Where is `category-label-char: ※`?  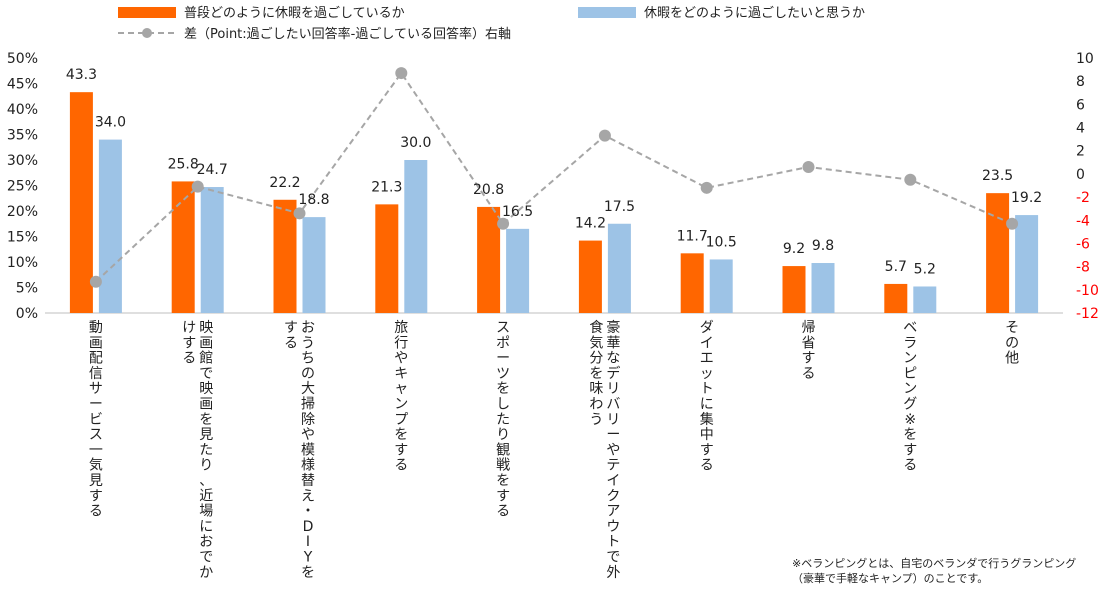 category-label-char: ※ is located at coordinates (910, 420).